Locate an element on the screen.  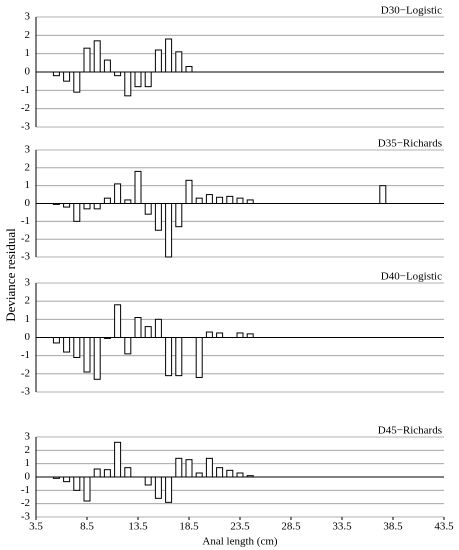
x-axis-title: Anal length (cm) is located at coordinates (239, 542).